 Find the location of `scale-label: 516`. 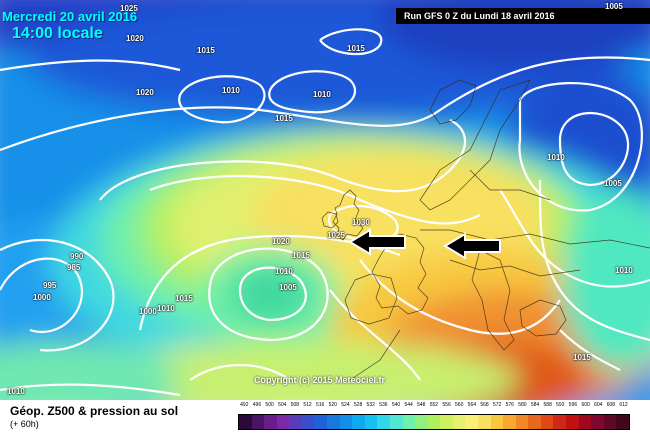

scale-label: 516 is located at coordinates (320, 405).